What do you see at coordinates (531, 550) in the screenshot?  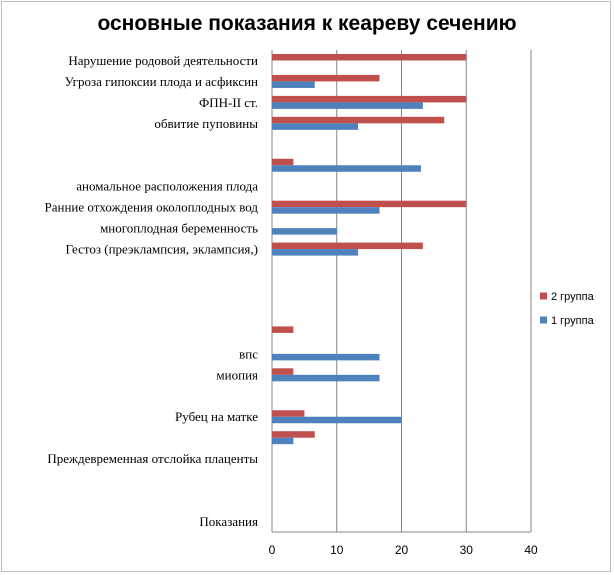 I see `x-tick-label: 40` at bounding box center [531, 550].